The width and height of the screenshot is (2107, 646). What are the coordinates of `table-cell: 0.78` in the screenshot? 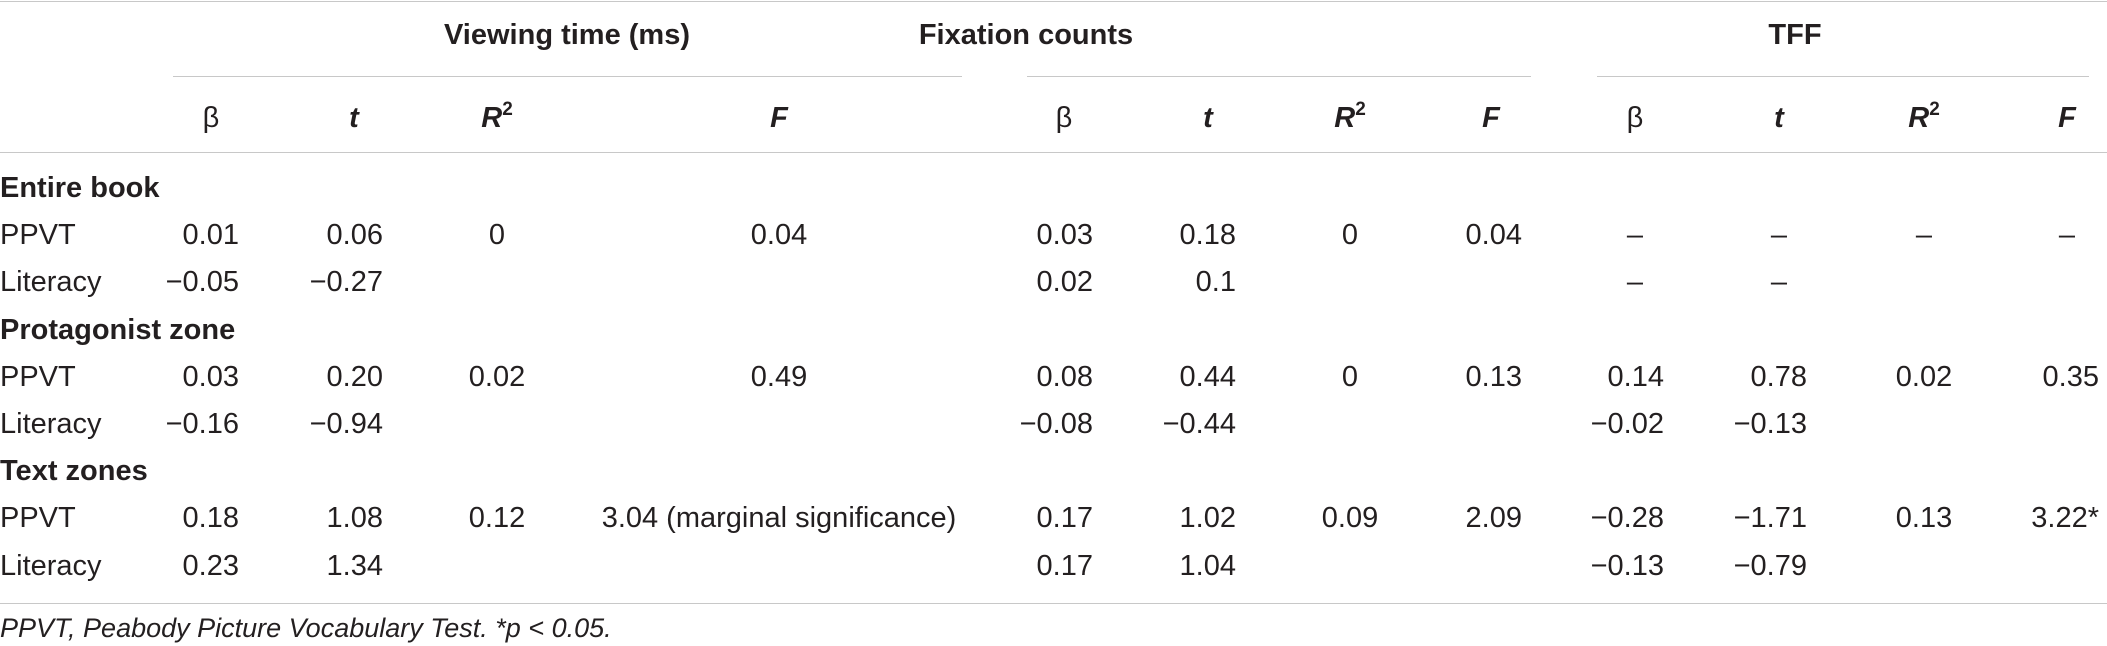 It's located at (1778, 377).